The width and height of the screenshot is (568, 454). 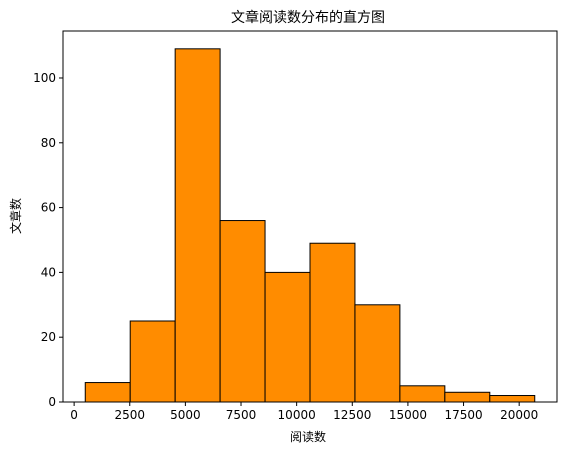 I want to click on y-tick-label: 80, so click(x=48, y=143).